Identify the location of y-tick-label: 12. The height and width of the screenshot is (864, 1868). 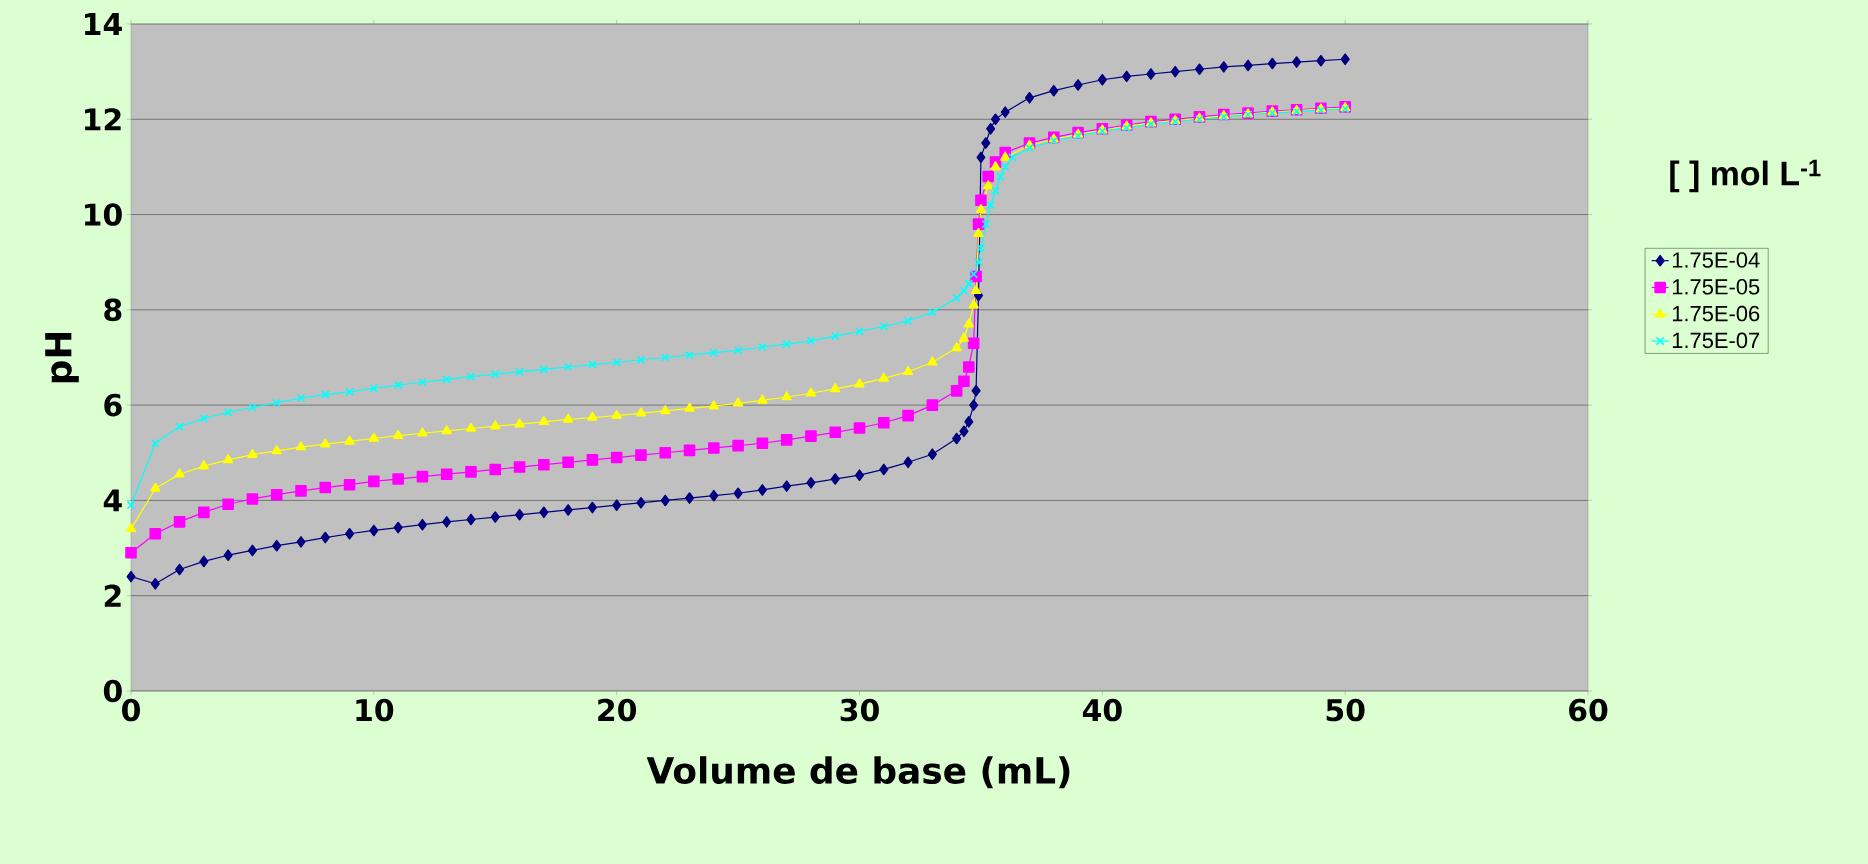
(103, 119).